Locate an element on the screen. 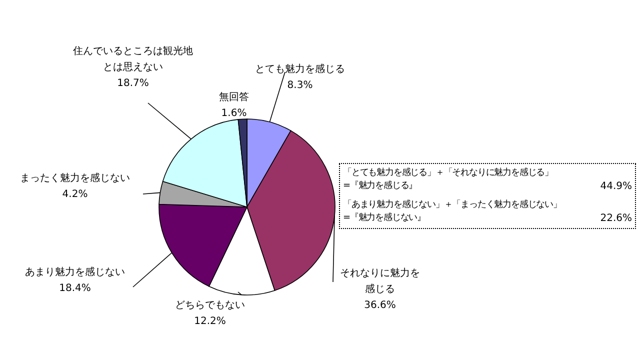  text: 「とても魅力を感じる」＋「それなりに魅力を感じる」 is located at coordinates (448, 173).